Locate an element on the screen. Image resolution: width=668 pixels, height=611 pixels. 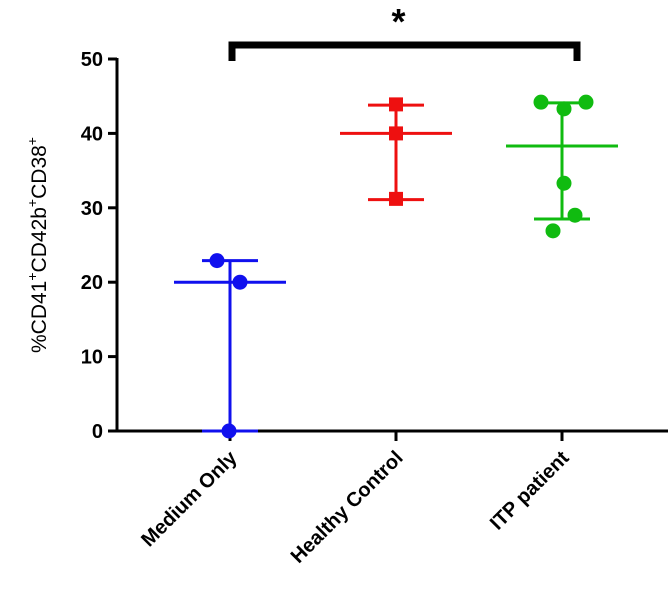
x-tick-label: Medium Only is located at coordinates (189, 498).